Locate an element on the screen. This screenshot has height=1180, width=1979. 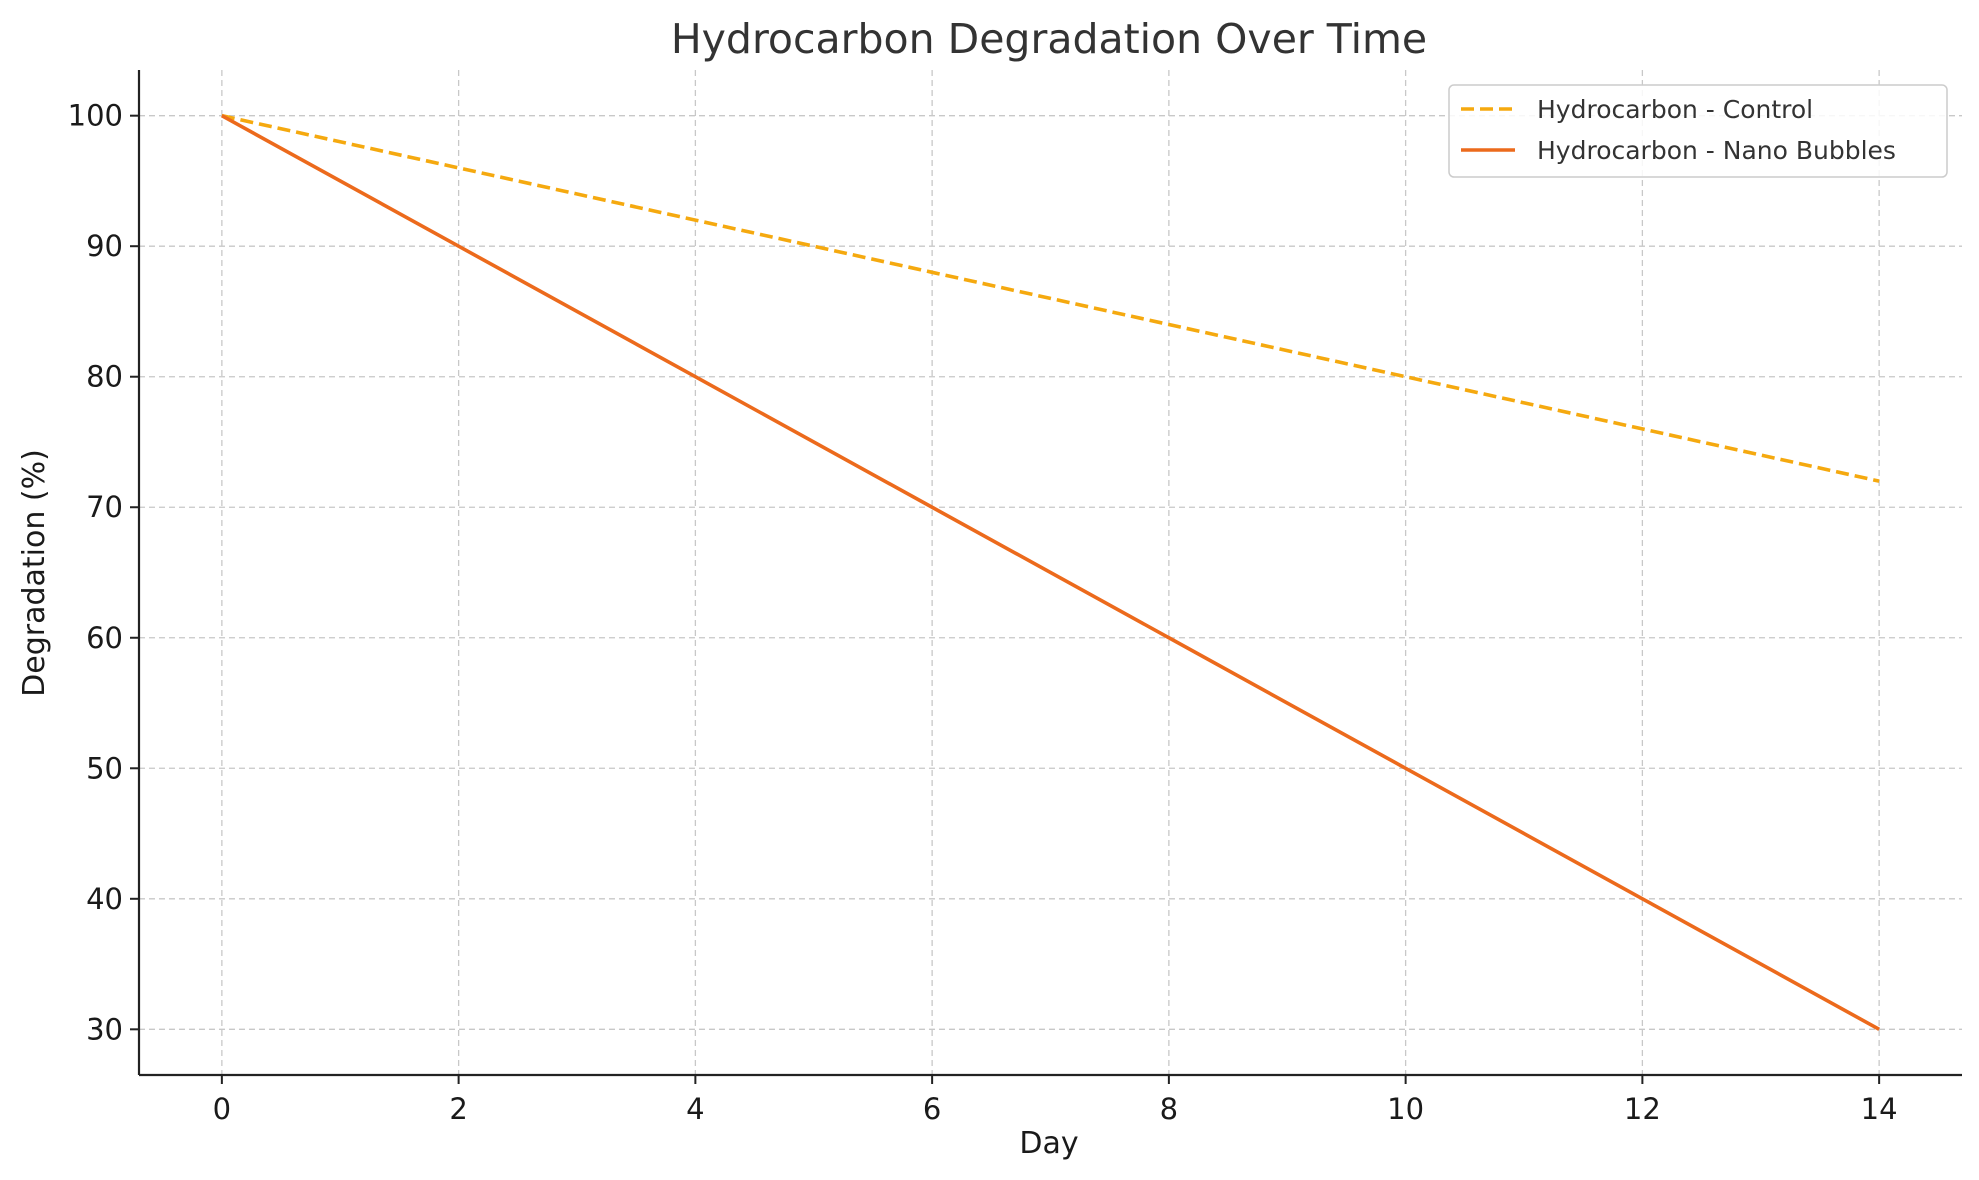
y-tick-label: 90 is located at coordinates (104, 246).